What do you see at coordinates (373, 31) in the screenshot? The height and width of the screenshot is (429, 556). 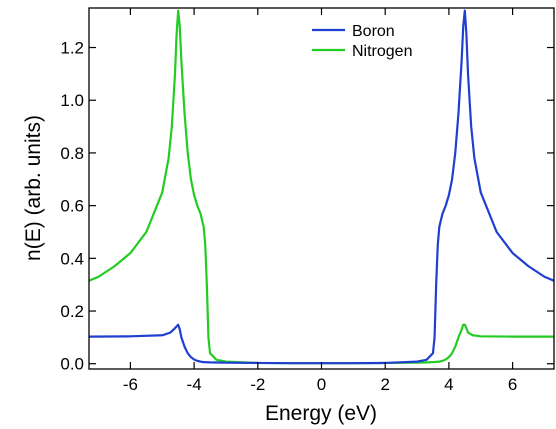 I see `legend-label-boron: Boron` at bounding box center [373, 31].